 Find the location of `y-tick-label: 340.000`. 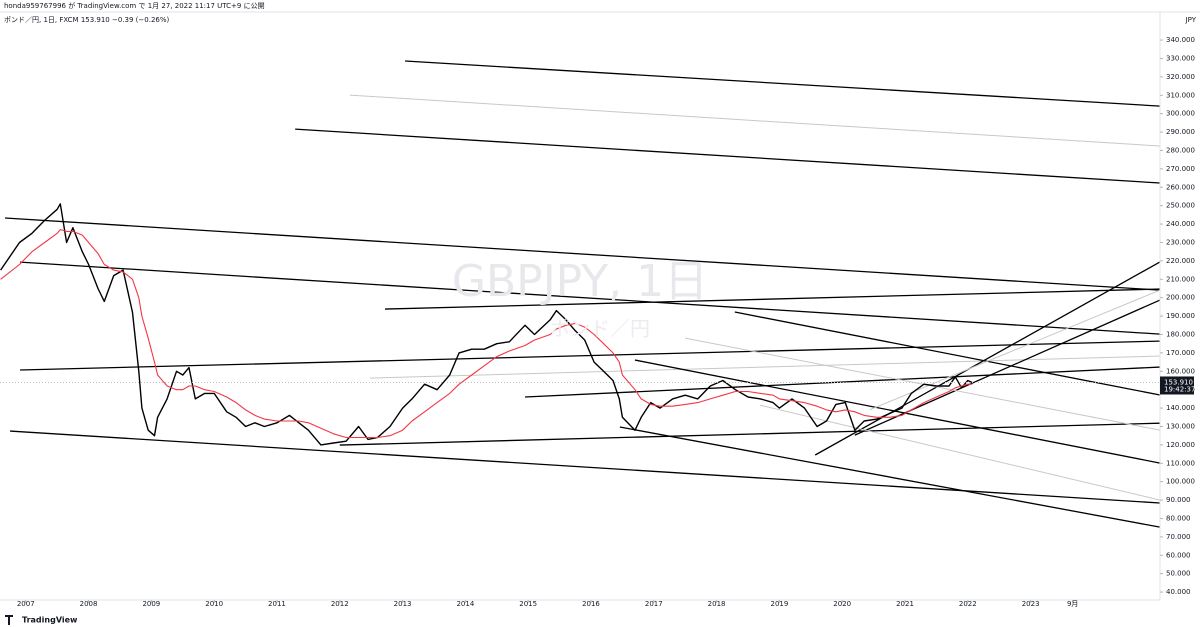

y-tick-label: 340.000 is located at coordinates (1180, 40).